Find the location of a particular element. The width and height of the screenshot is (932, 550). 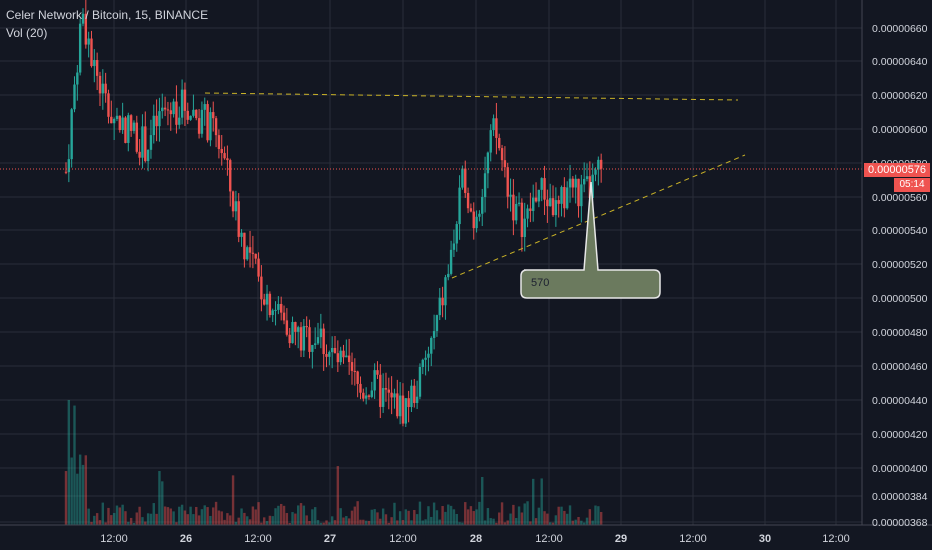

y-tick-label: 0.00000440 is located at coordinates (900, 401).